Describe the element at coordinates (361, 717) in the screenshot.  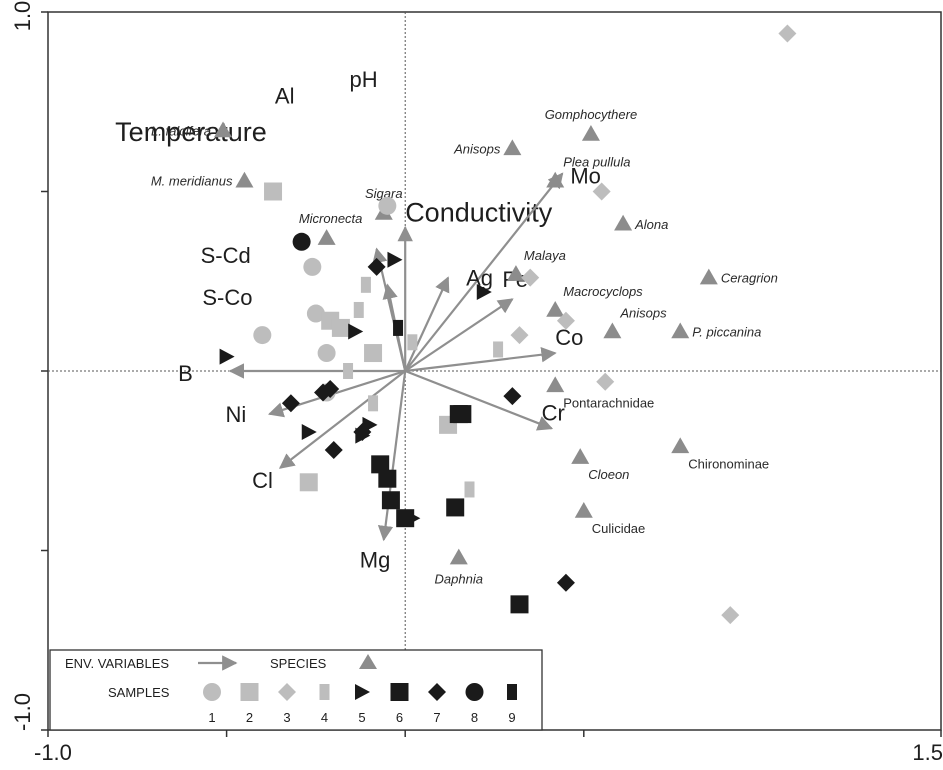
I see `legend-group-number: 5` at that location.